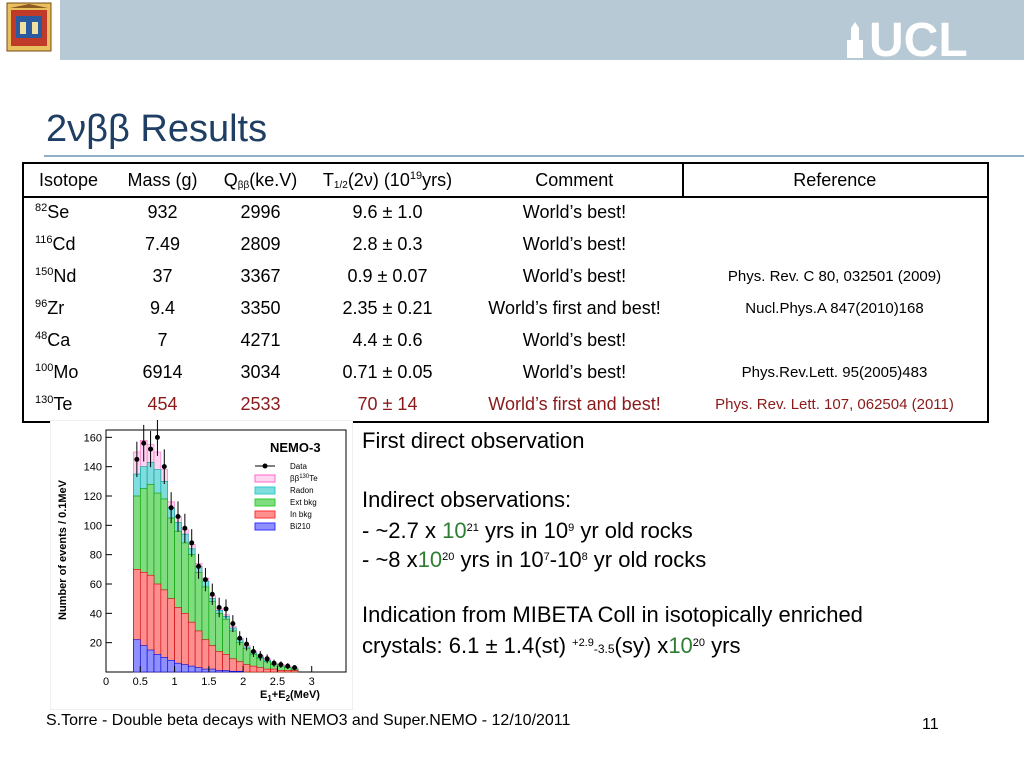 The height and width of the screenshot is (768, 1024). I want to click on legend-bb: ββ130Te, so click(304, 478).